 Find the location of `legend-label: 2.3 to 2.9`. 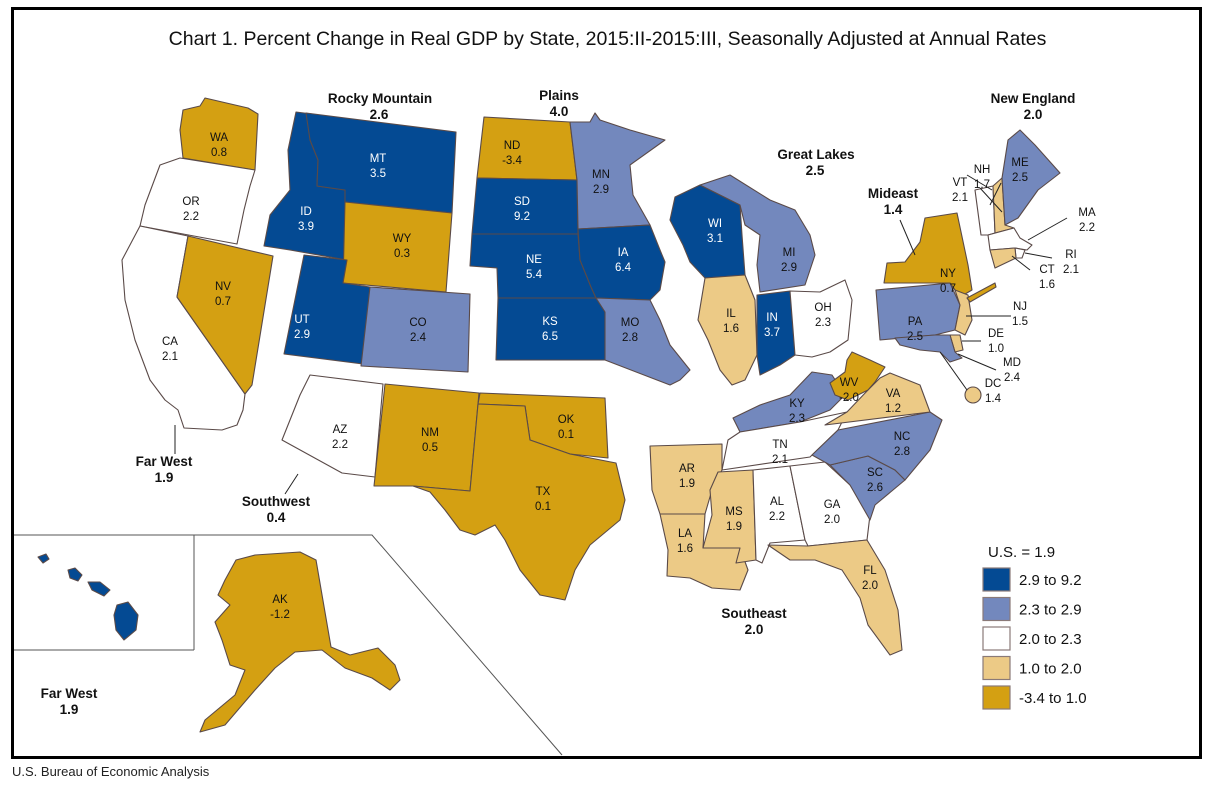

legend-label: 2.3 to 2.9 is located at coordinates (1050, 610).